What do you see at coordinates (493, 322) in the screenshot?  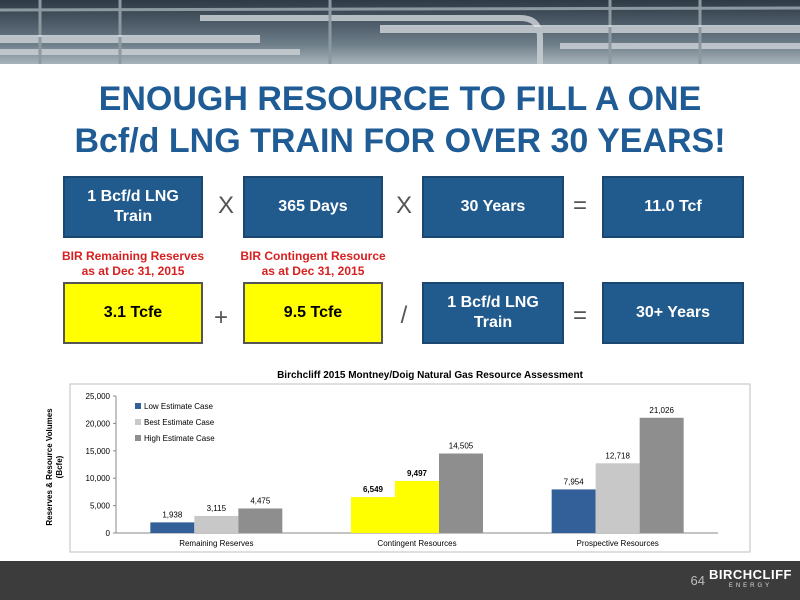 I see `lng-train-2-line-2: Train` at bounding box center [493, 322].